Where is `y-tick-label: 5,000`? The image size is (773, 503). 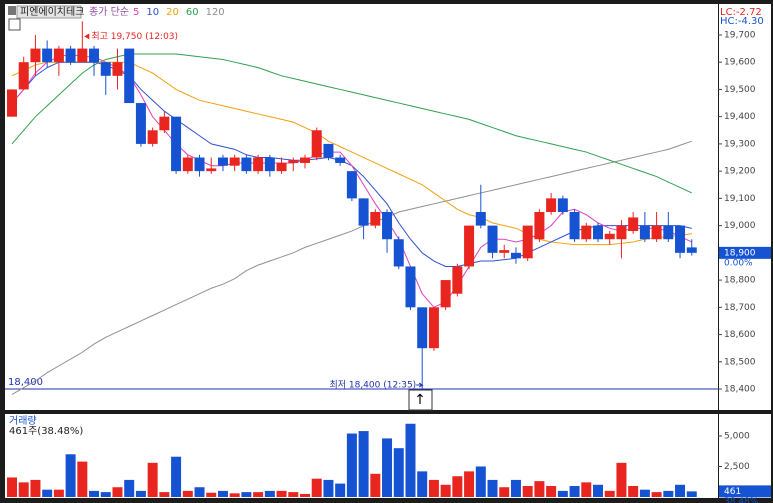
y-tick-label: 5,000 is located at coordinates (737, 436).